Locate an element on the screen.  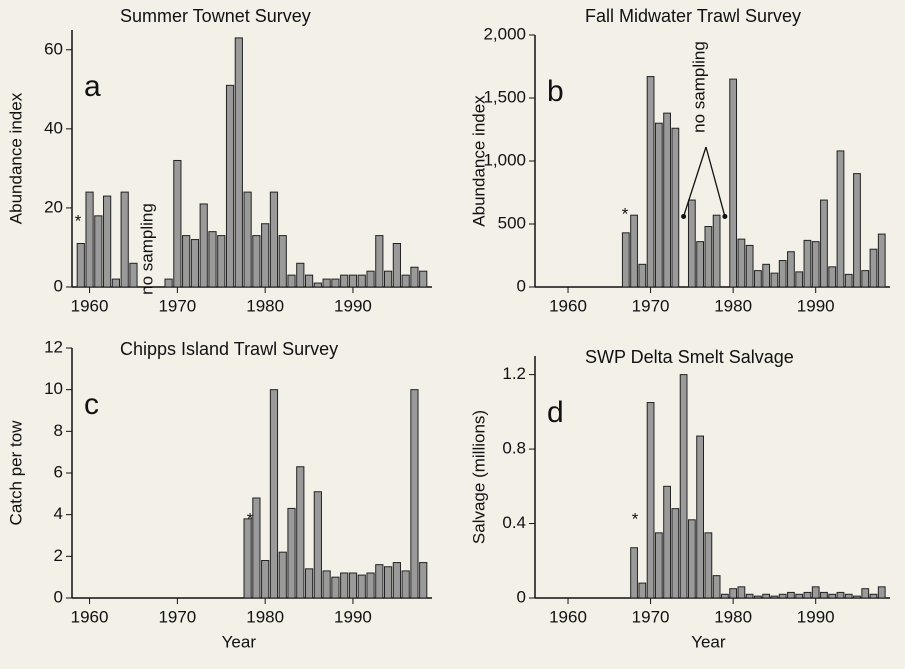
panel-label: c is located at coordinates (91, 404).